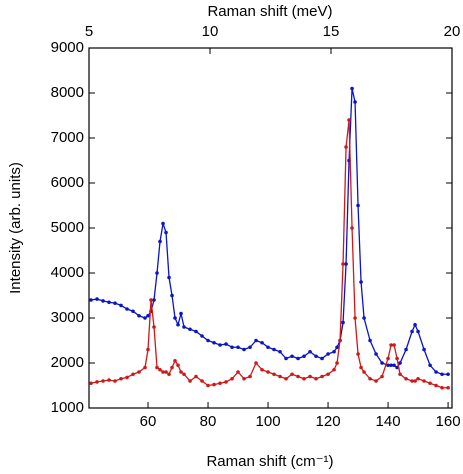 Image resolution: width=463 pixels, height=474 pixels. I want to click on x2-axis-title: Raman shift (meV), so click(269, 11).